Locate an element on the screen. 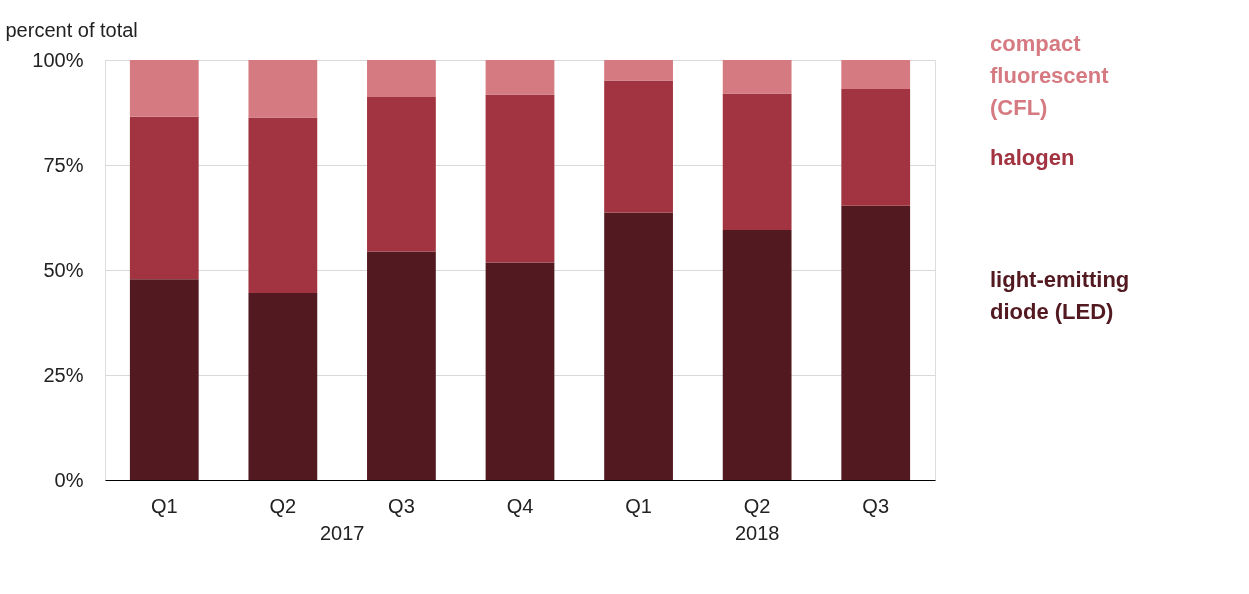 The width and height of the screenshot is (1249, 594). text: light-emitting diode (LED) is located at coordinates (1060, 295).